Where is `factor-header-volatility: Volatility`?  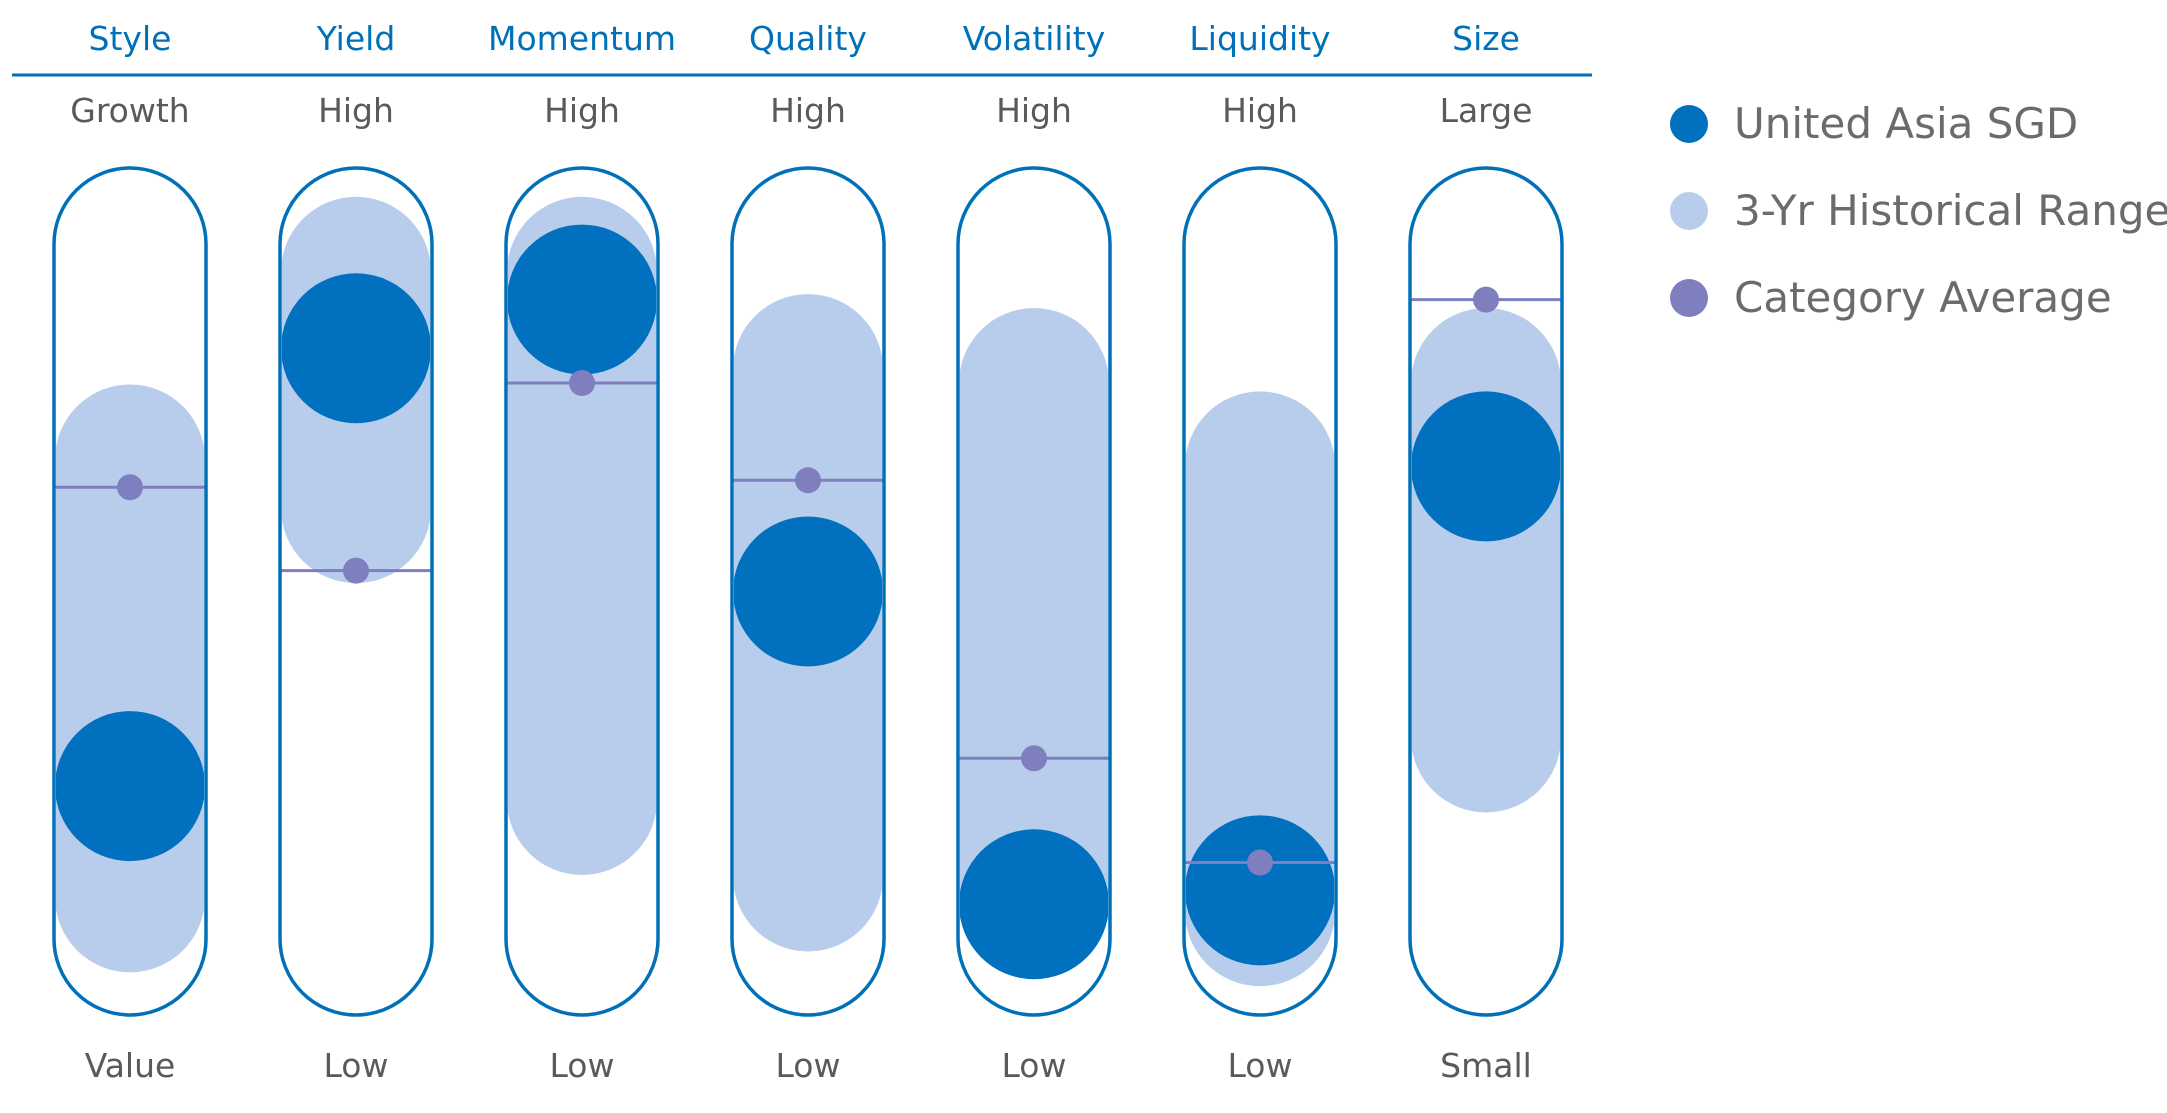
factor-header-volatility: Volatility is located at coordinates (1034, 38).